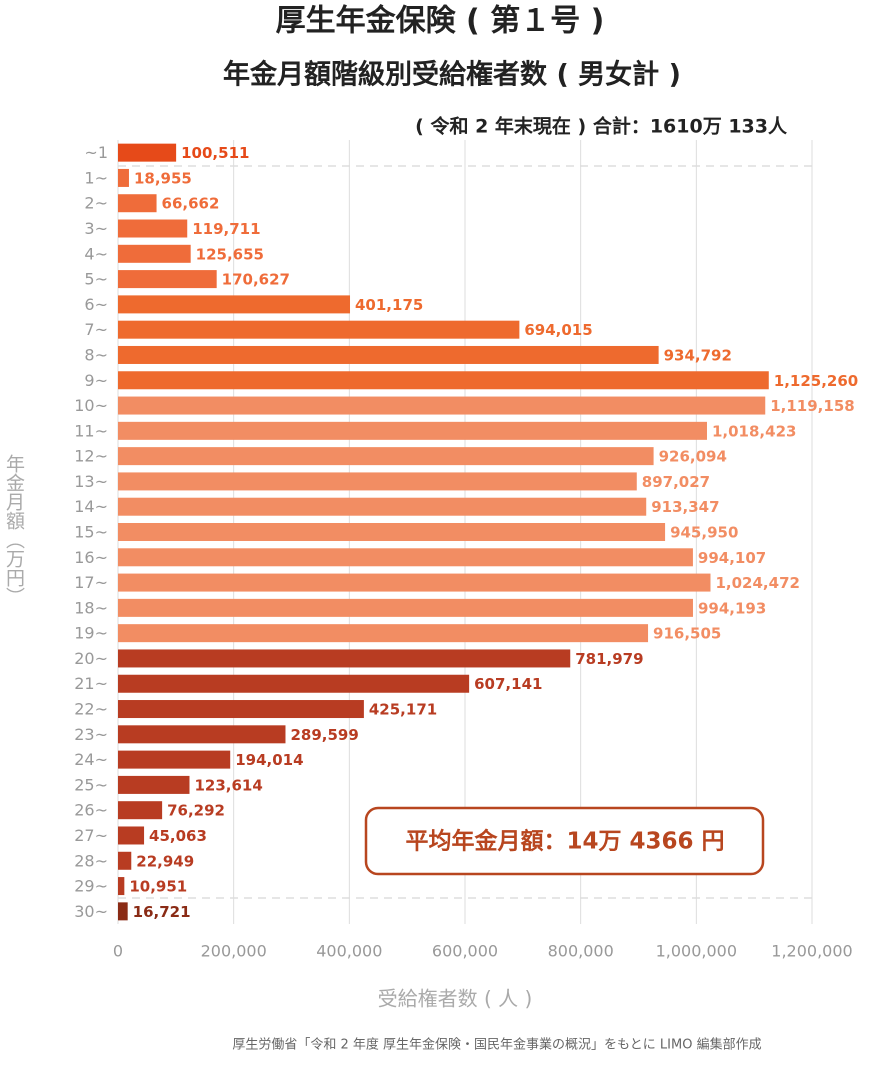 The height and width of the screenshot is (1071, 870). I want to click on y-tick-label: 24~, so click(91, 759).